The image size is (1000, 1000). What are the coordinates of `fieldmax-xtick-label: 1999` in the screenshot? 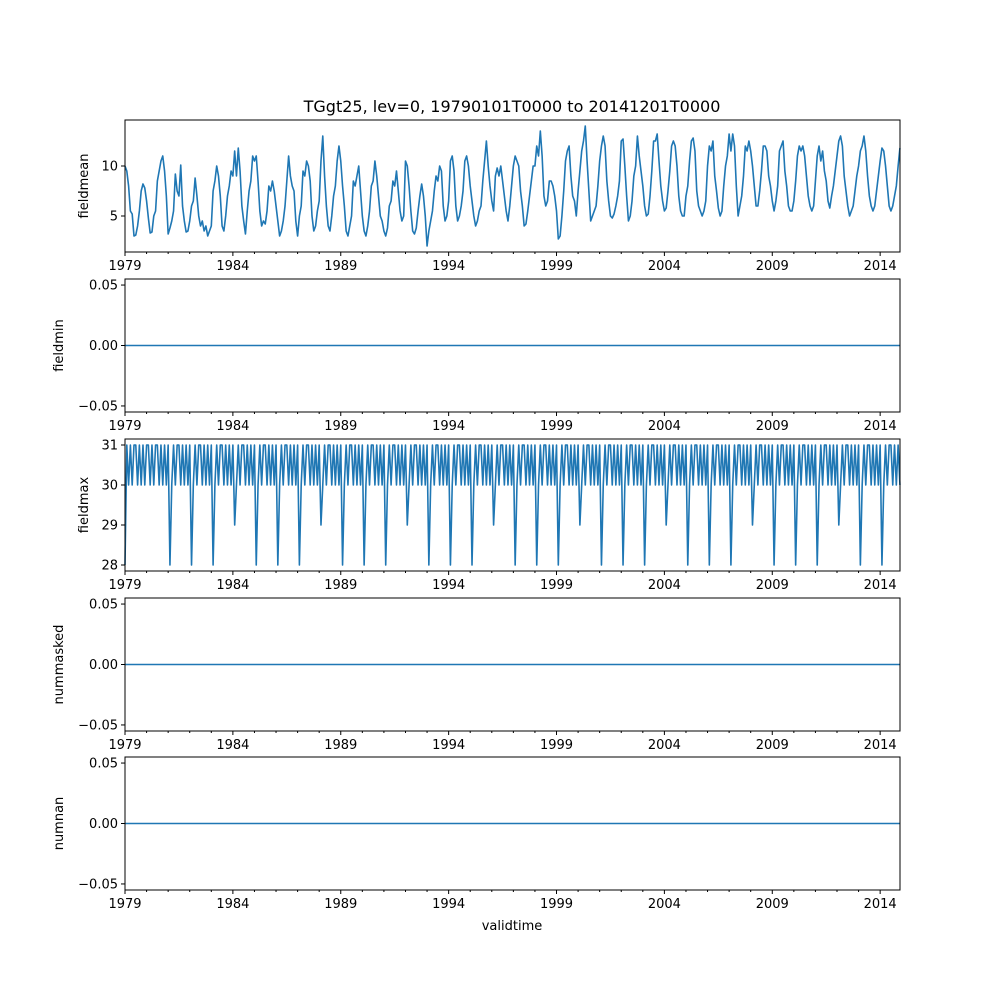 It's located at (556, 585).